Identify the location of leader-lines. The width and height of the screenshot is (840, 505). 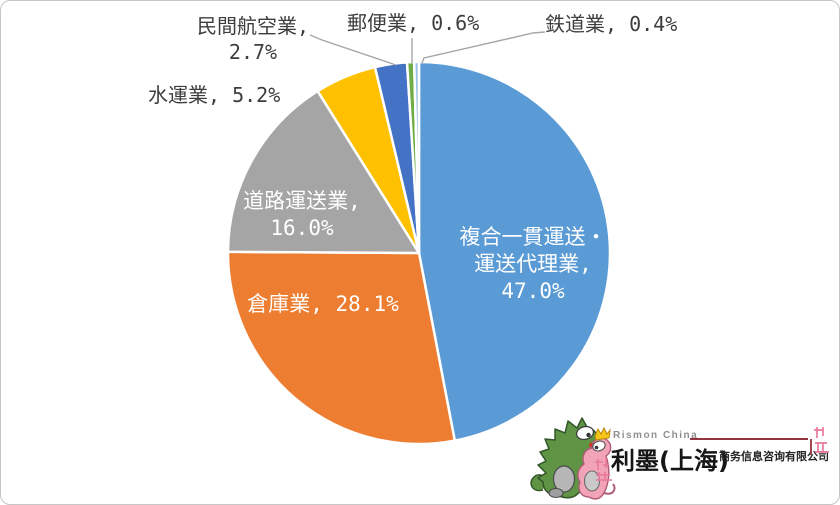
(427, 48).